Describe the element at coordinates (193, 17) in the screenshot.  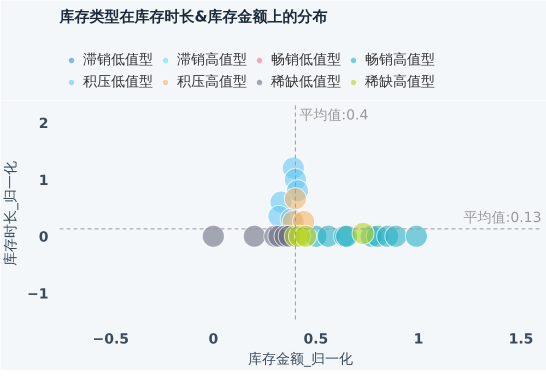
I see `chart-title: 库存类型在库存时长&库存金额上的分布` at that location.